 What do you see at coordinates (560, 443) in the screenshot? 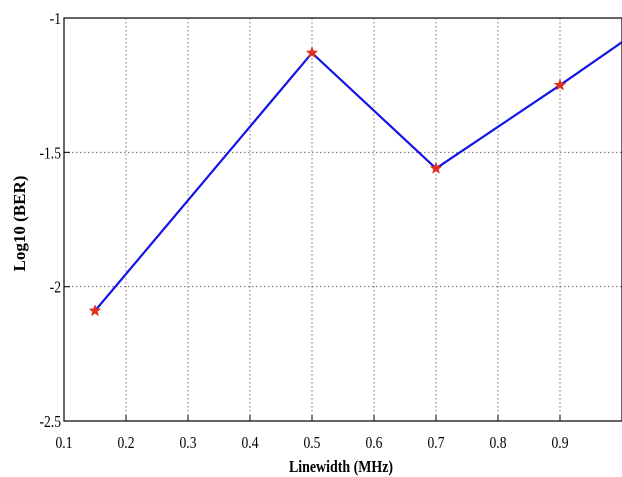
I see `x-tick-label: 0.9` at bounding box center [560, 443].